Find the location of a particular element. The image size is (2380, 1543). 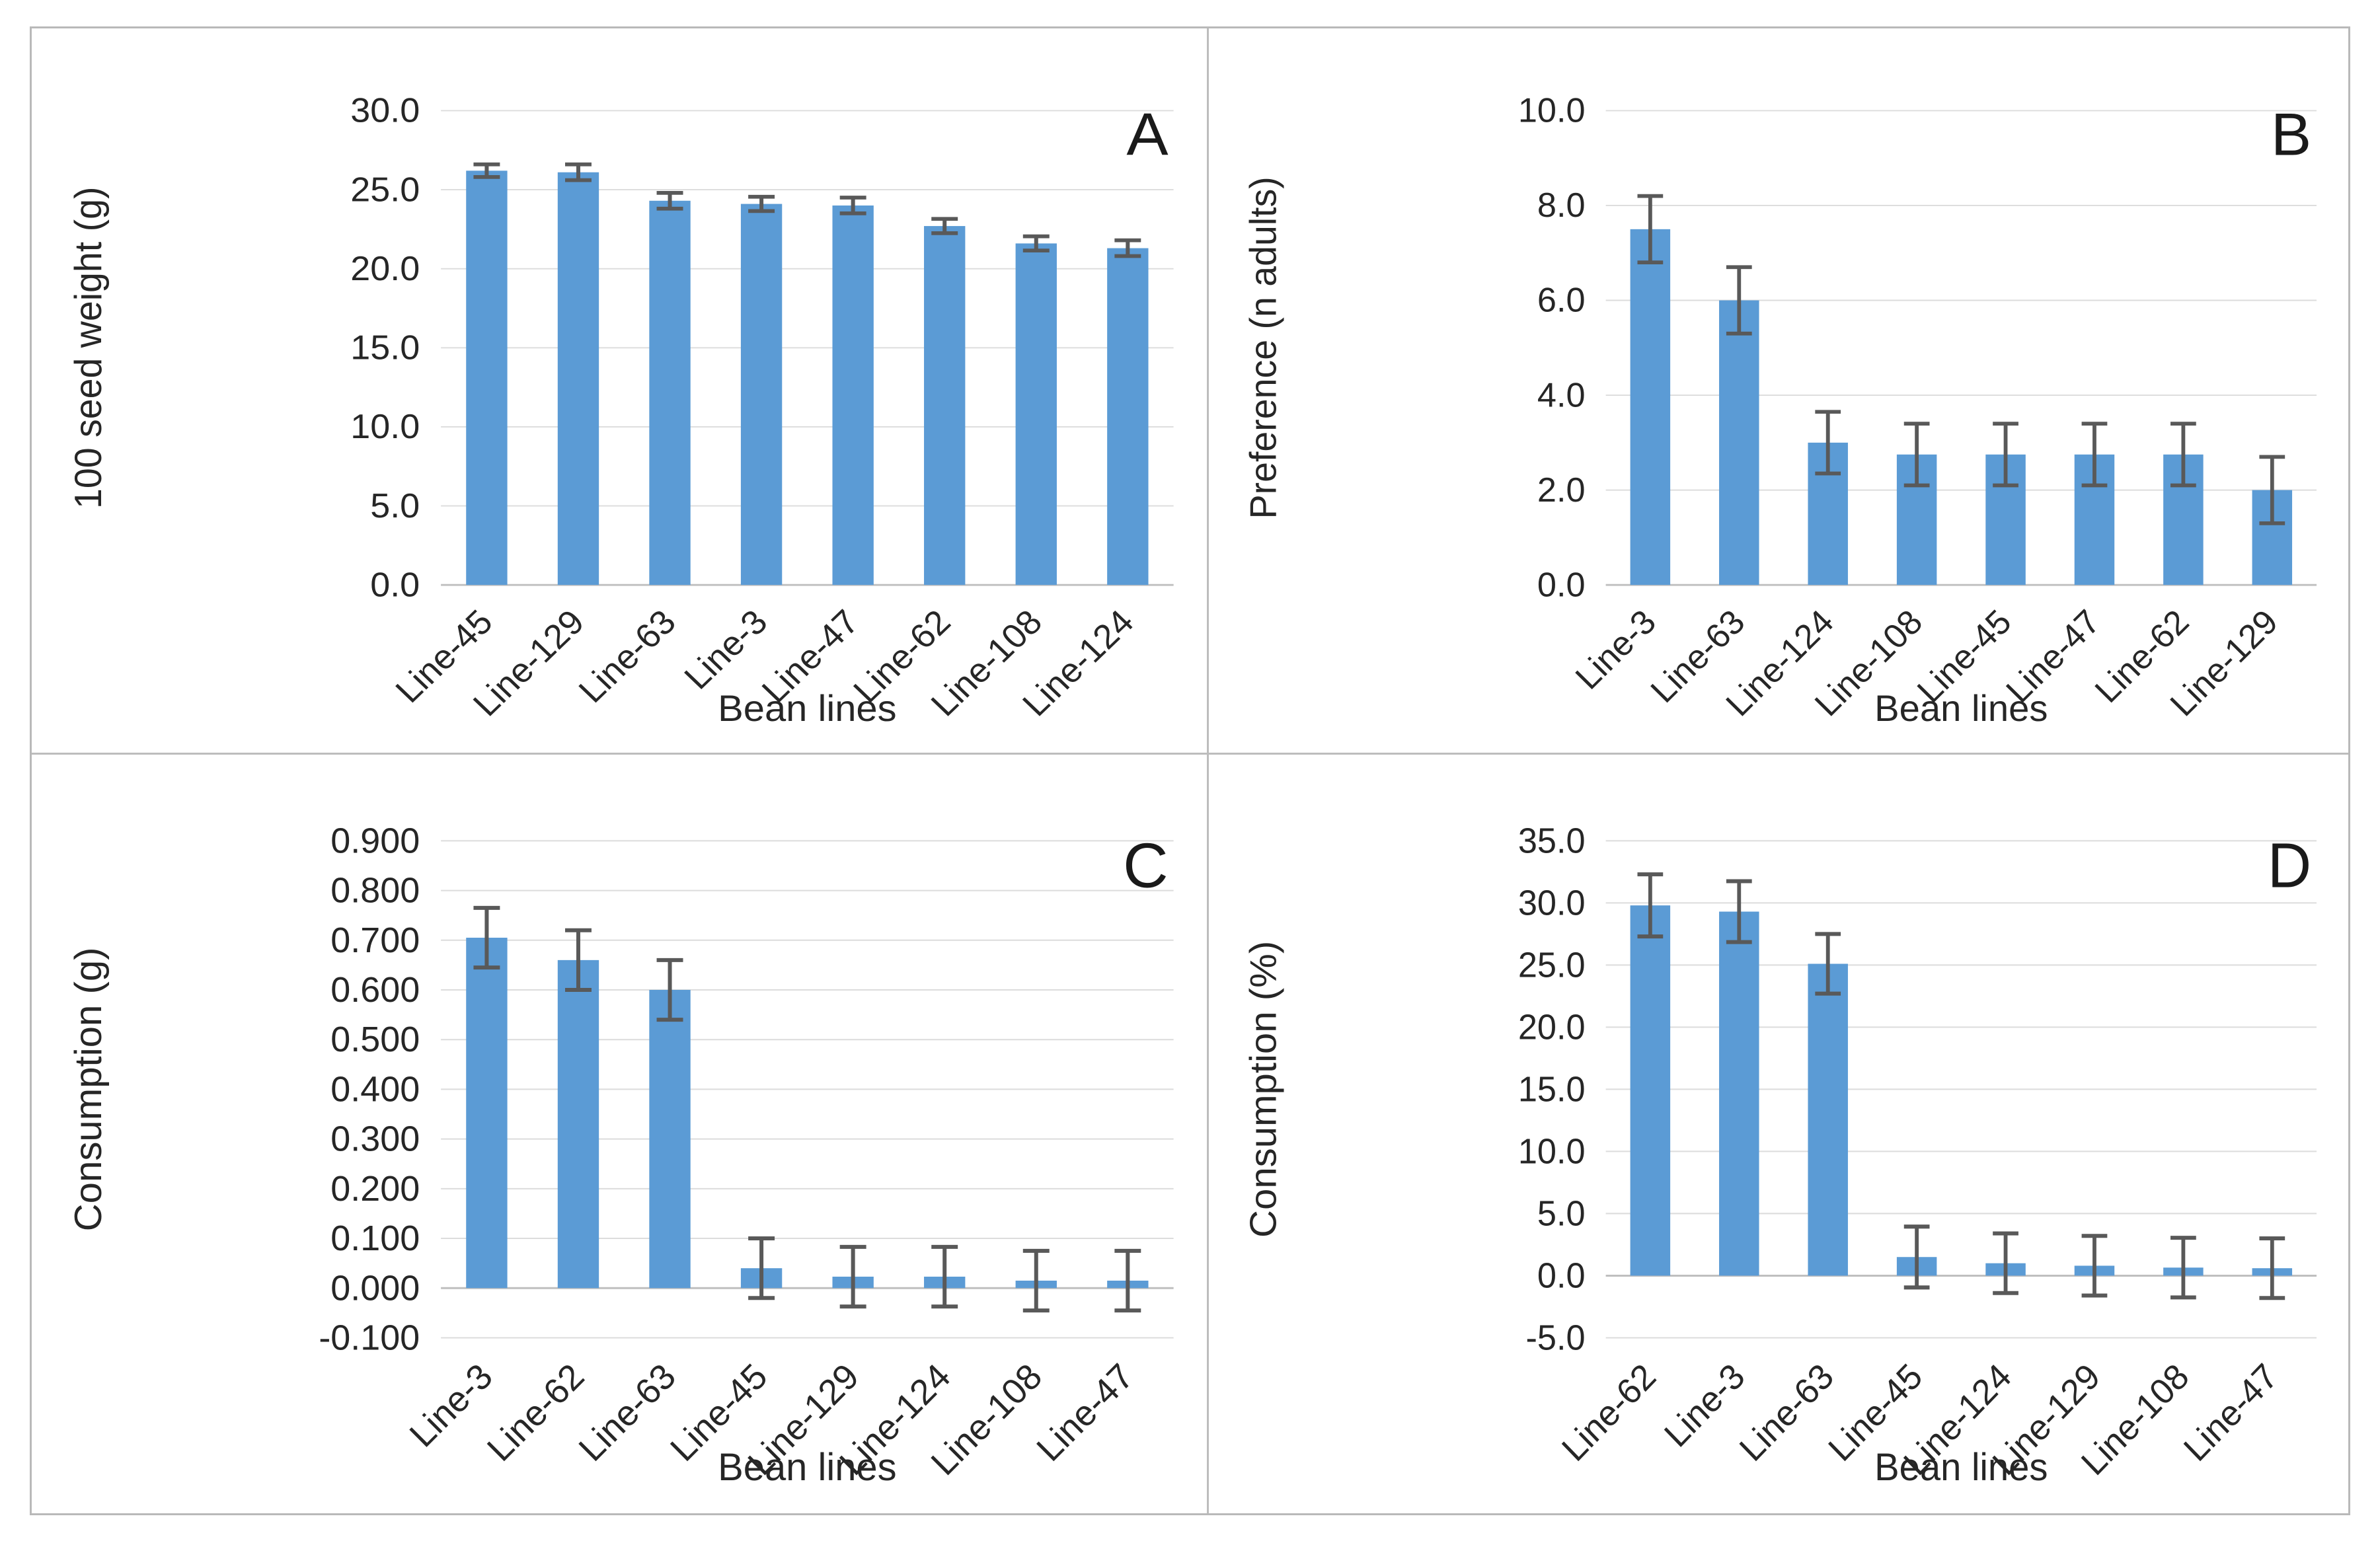

y-tick-label: 0.500 is located at coordinates (375, 1039).